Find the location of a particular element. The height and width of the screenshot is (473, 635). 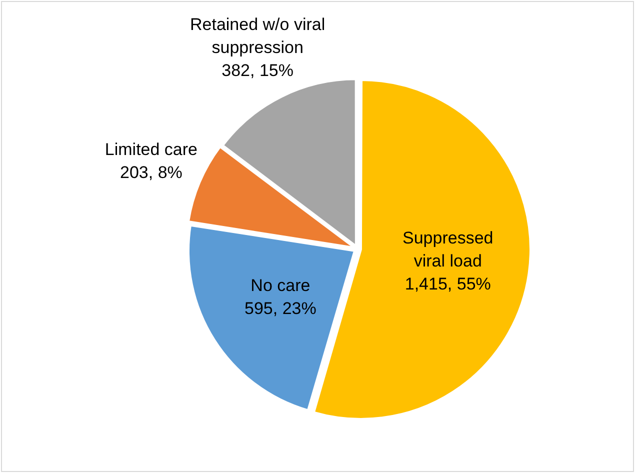

slice-label: Limited care is located at coordinates (151, 149).